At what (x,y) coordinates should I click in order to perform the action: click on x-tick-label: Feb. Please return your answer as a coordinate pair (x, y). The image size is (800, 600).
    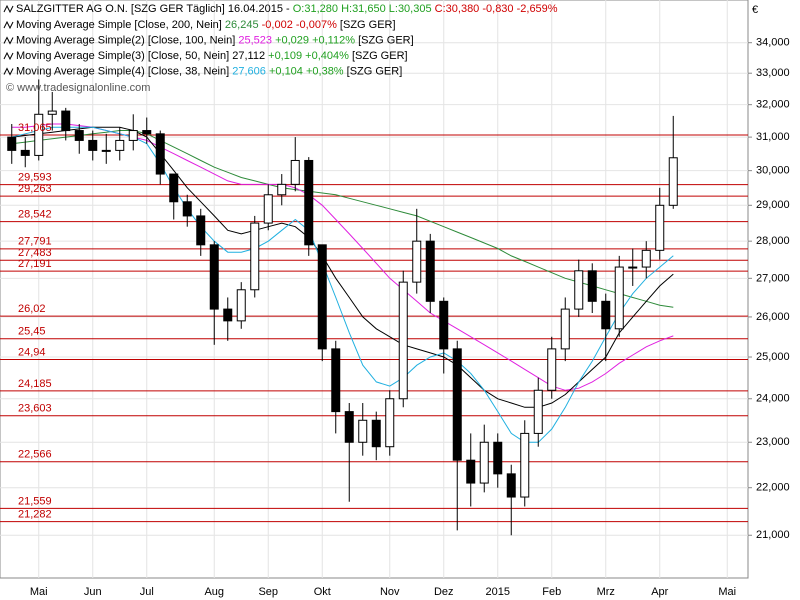
    Looking at the image, I should click on (551, 592).